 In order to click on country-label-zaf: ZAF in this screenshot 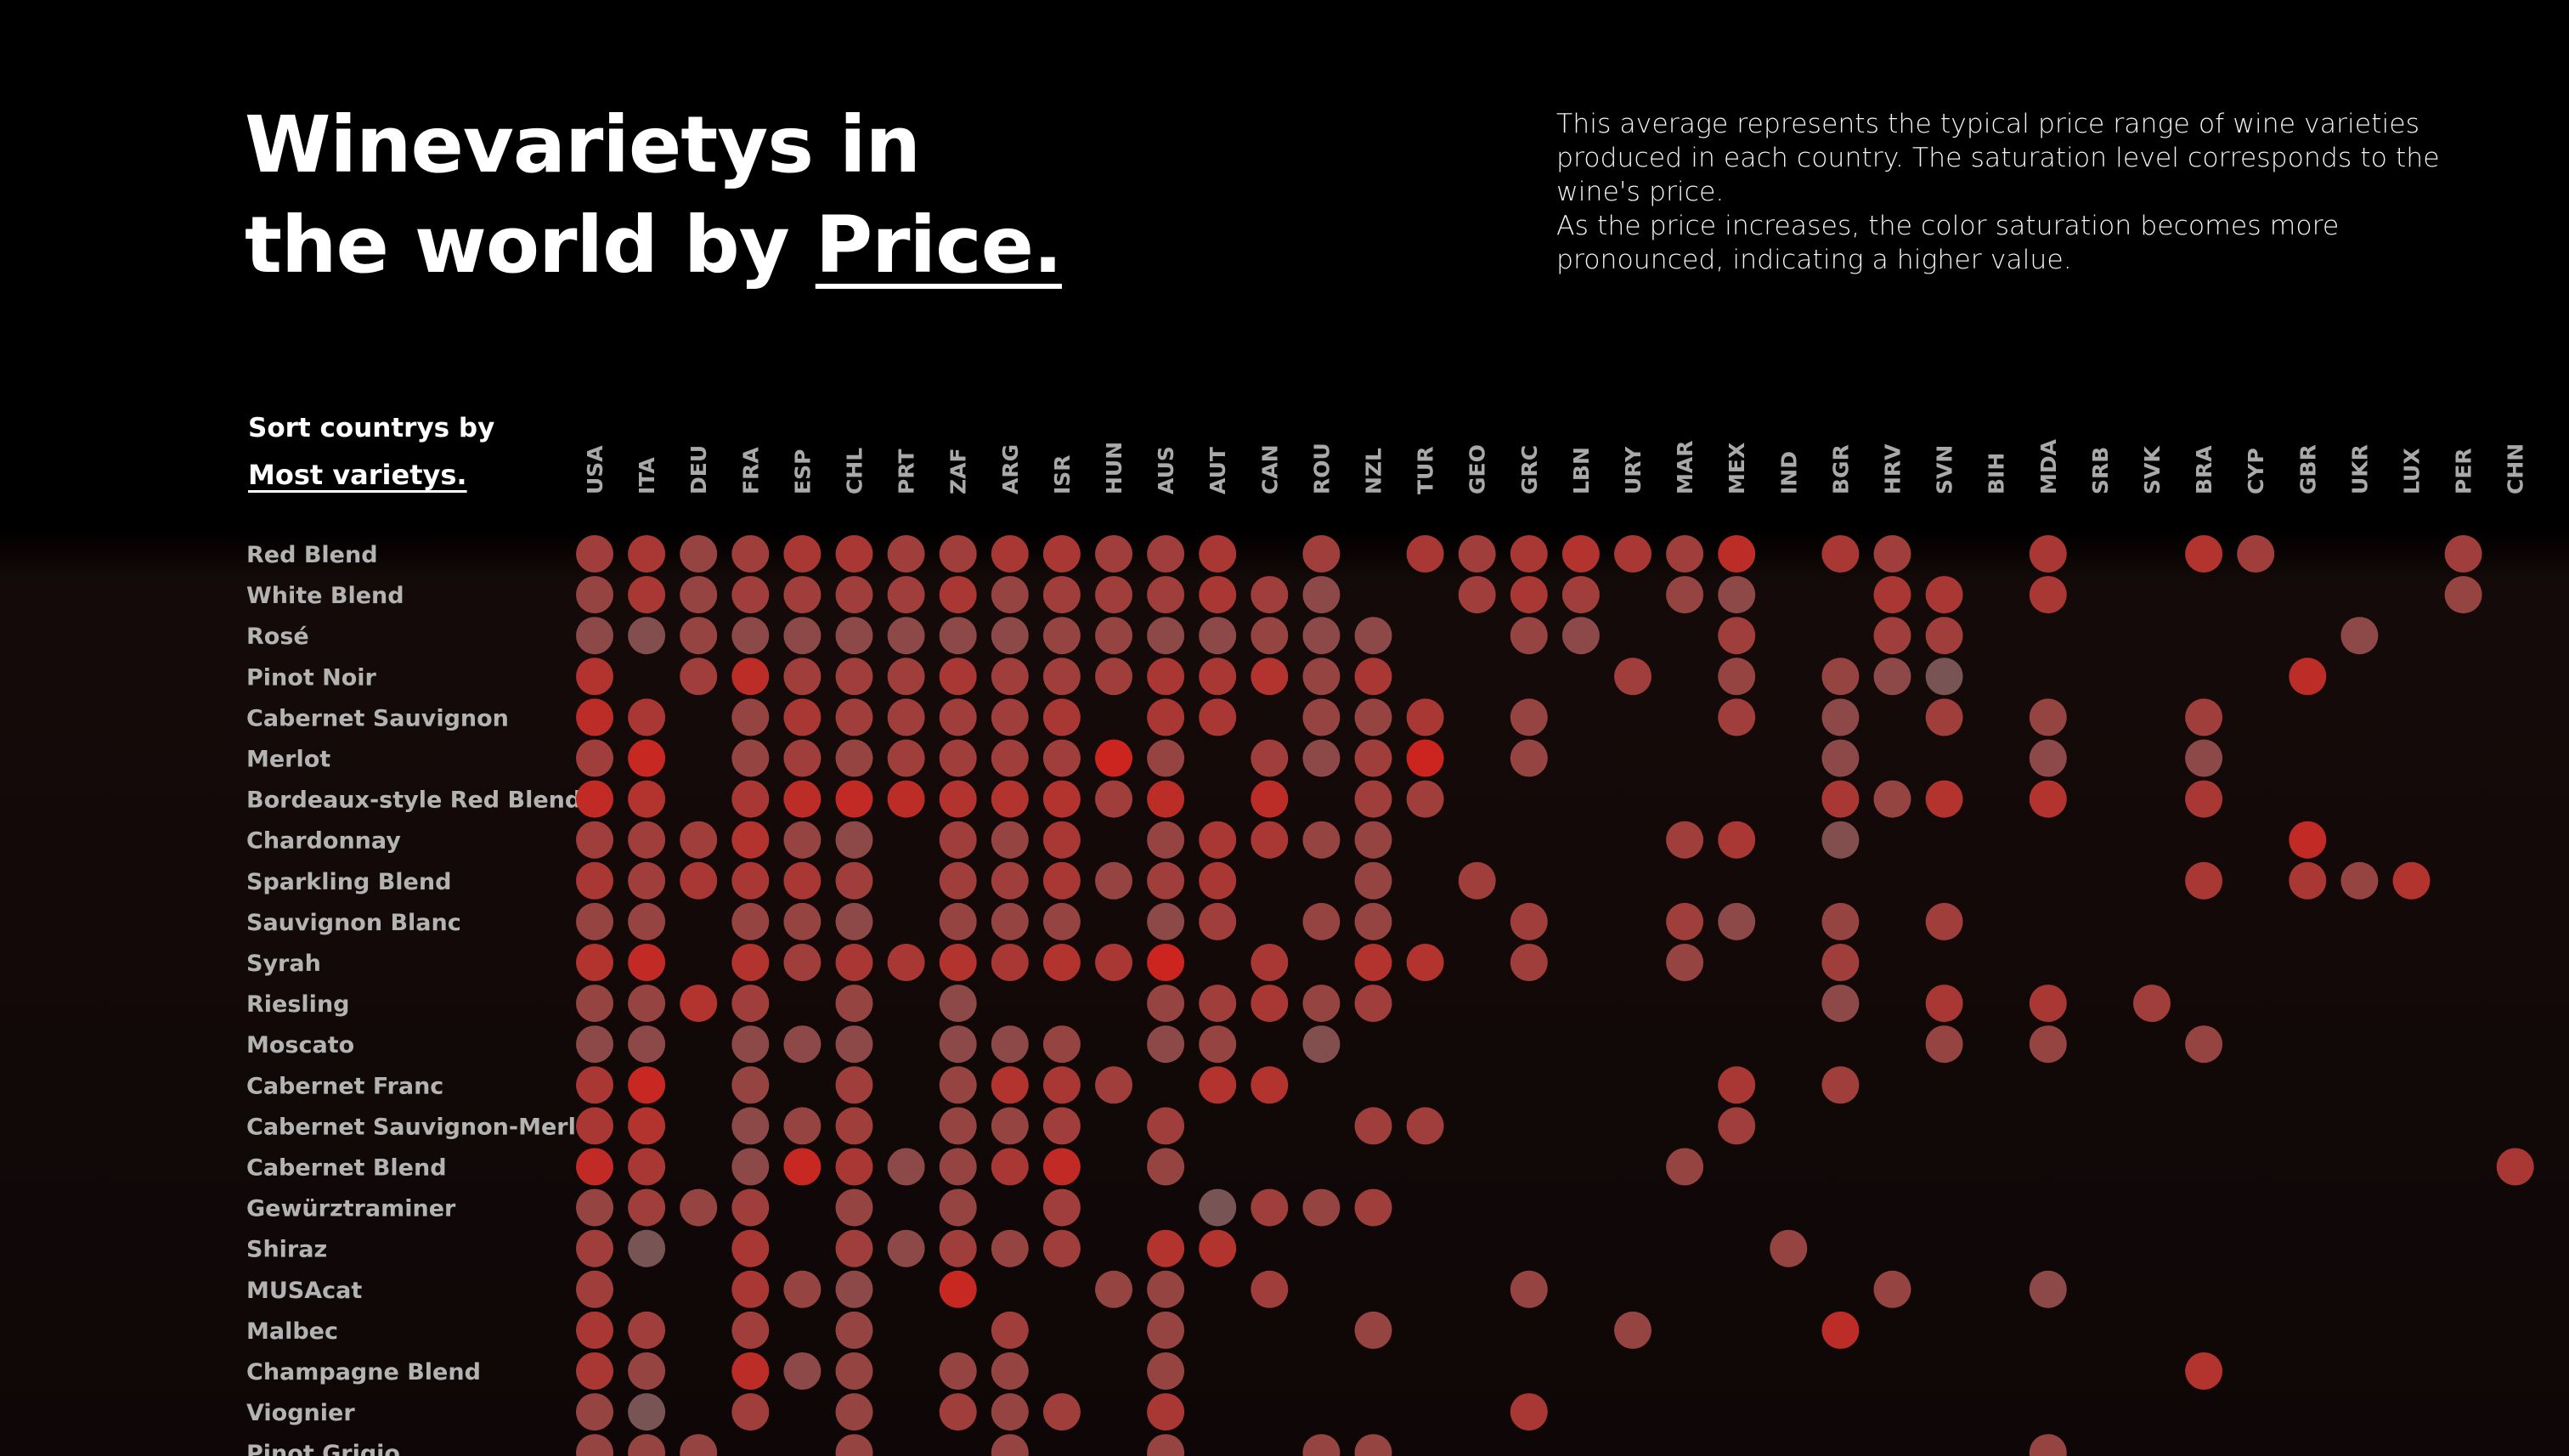, I will do `click(959, 471)`.